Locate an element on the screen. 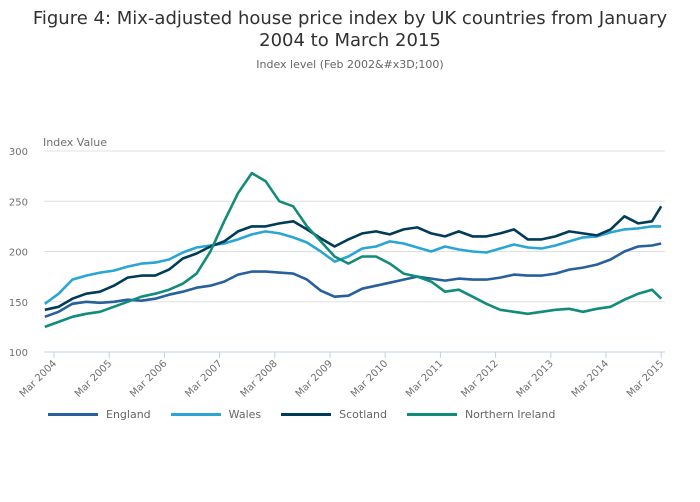 This screenshot has height=502, width=700. x-tick-label: Mar 2004 is located at coordinates (38, 378).